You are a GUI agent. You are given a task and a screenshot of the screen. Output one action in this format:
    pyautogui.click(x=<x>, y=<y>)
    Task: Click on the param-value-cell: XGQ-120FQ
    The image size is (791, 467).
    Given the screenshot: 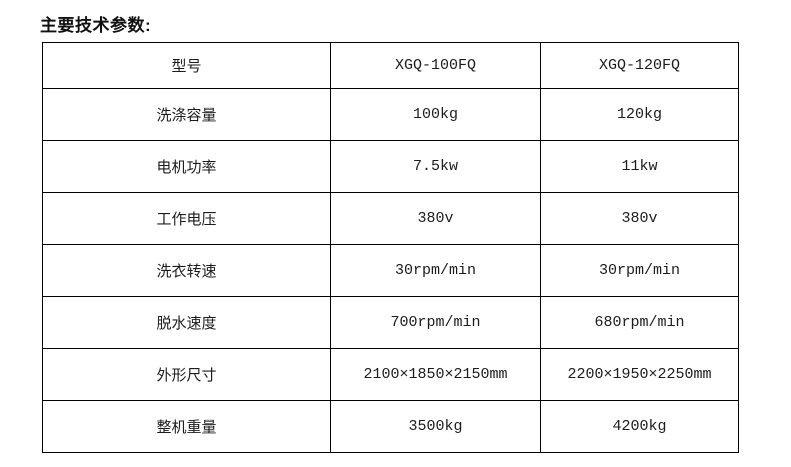 What is the action you would take?
    pyautogui.click(x=639, y=65)
    